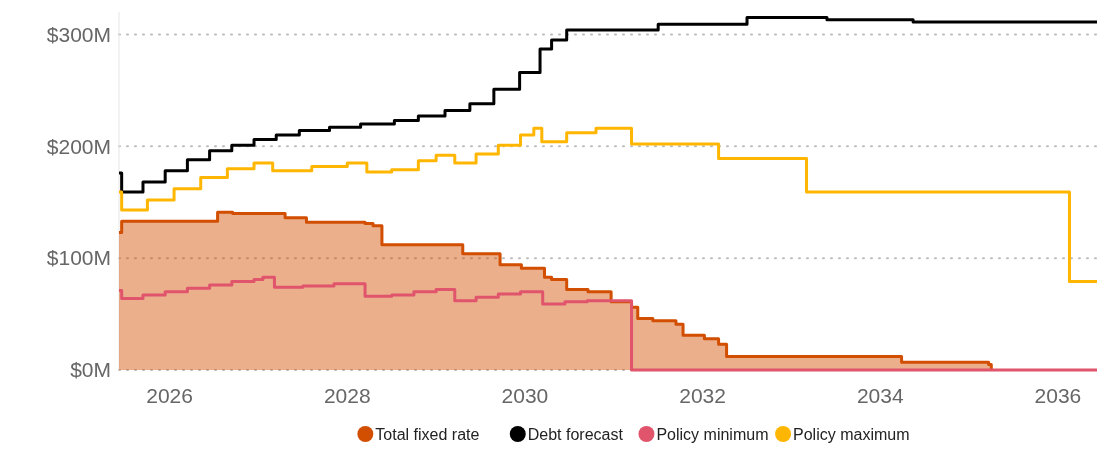  Describe the element at coordinates (1058, 395) in the screenshot. I see `x-tick-label: 2036` at that location.